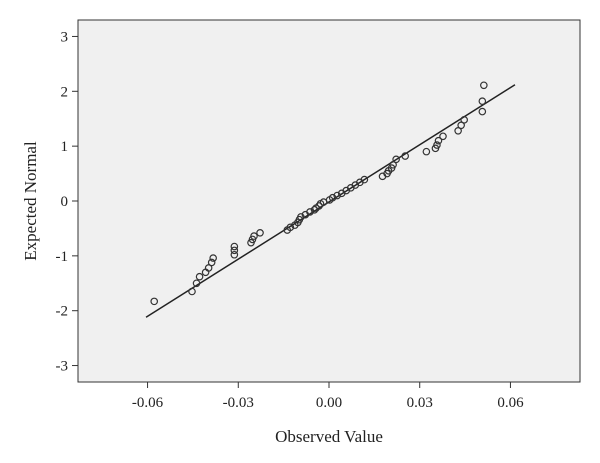  Describe the element at coordinates (62, 312) in the screenshot. I see `y-tick-label: -2` at that location.